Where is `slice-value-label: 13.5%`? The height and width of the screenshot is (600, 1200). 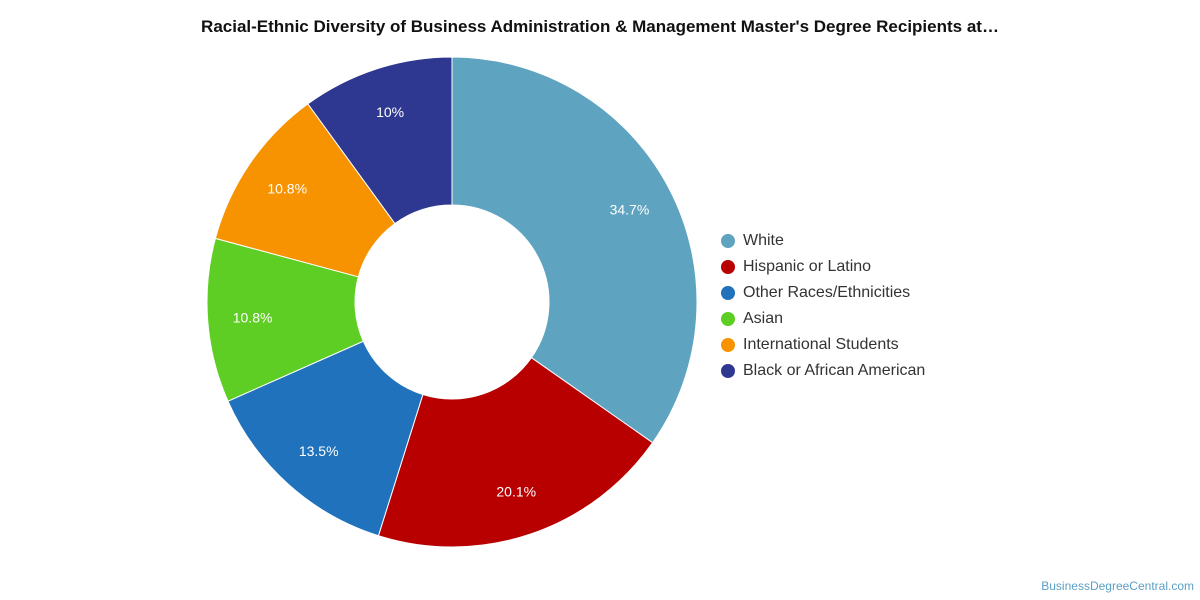
slice-value-label: 13.5% is located at coordinates (319, 451).